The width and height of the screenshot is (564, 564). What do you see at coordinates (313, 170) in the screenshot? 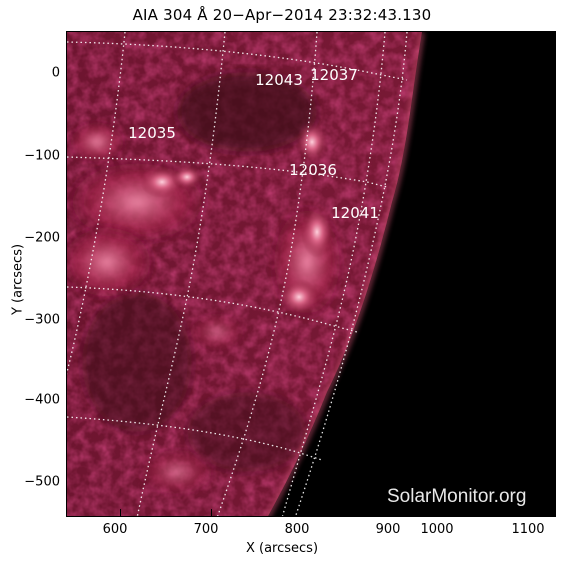
I see `active-region-label: 12036` at bounding box center [313, 170].